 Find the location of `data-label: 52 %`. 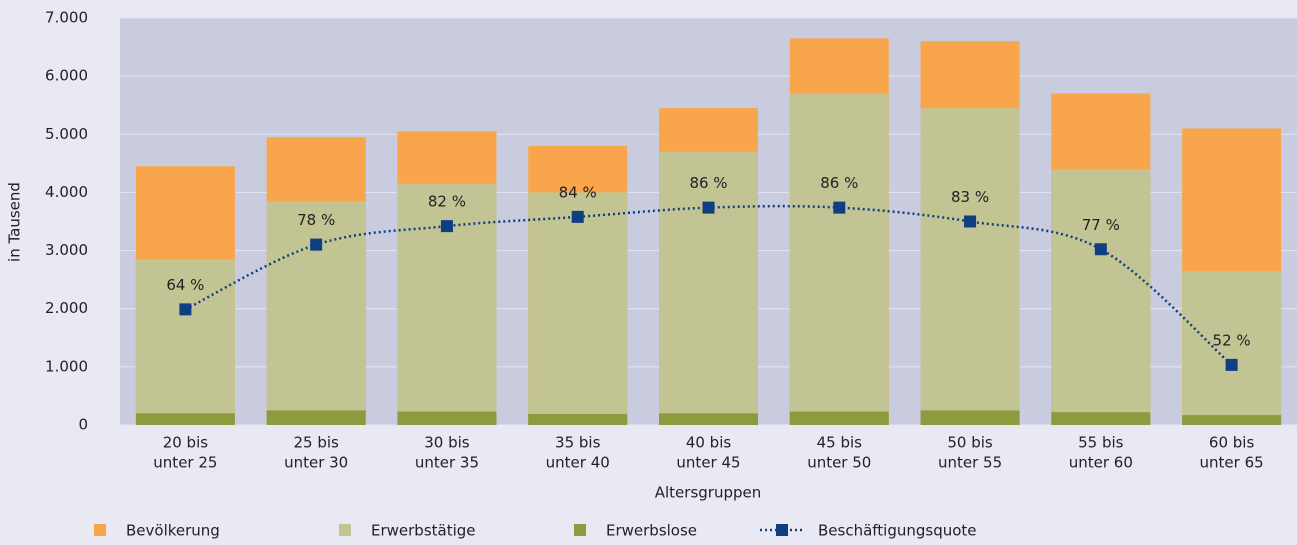

data-label: 52 % is located at coordinates (1232, 340).